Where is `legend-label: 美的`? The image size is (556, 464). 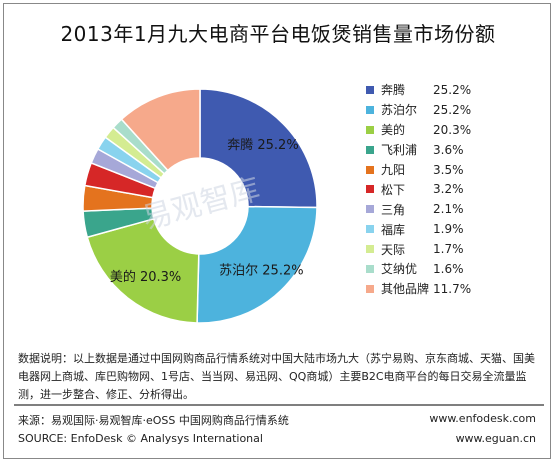
legend-label: 美的 is located at coordinates (393, 130).